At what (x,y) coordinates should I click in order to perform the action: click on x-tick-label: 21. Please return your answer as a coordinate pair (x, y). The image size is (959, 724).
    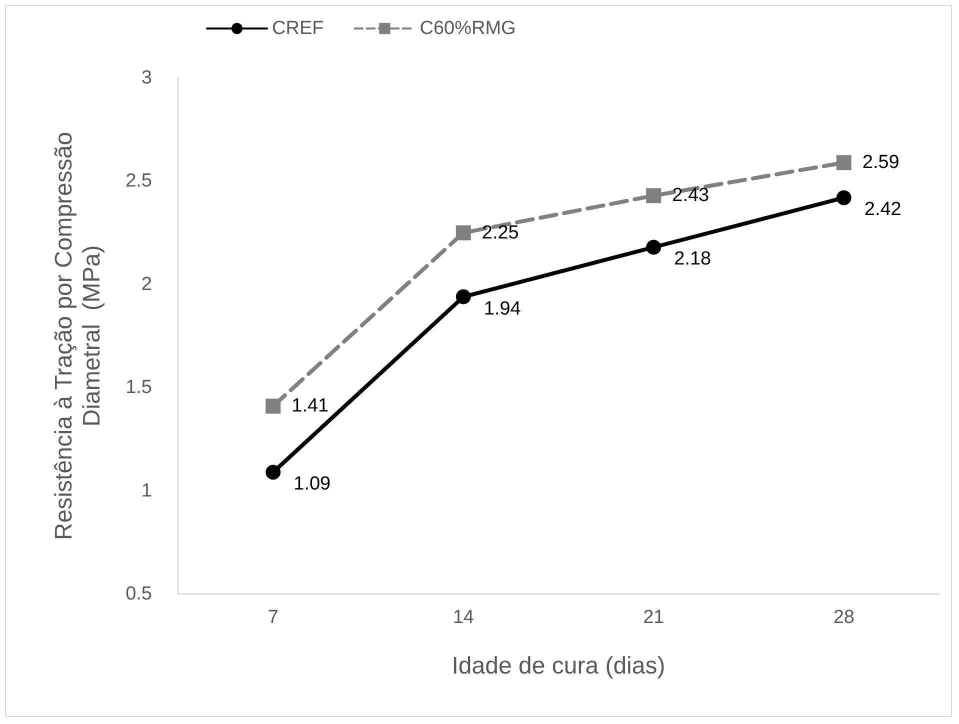
    Looking at the image, I should click on (653, 617).